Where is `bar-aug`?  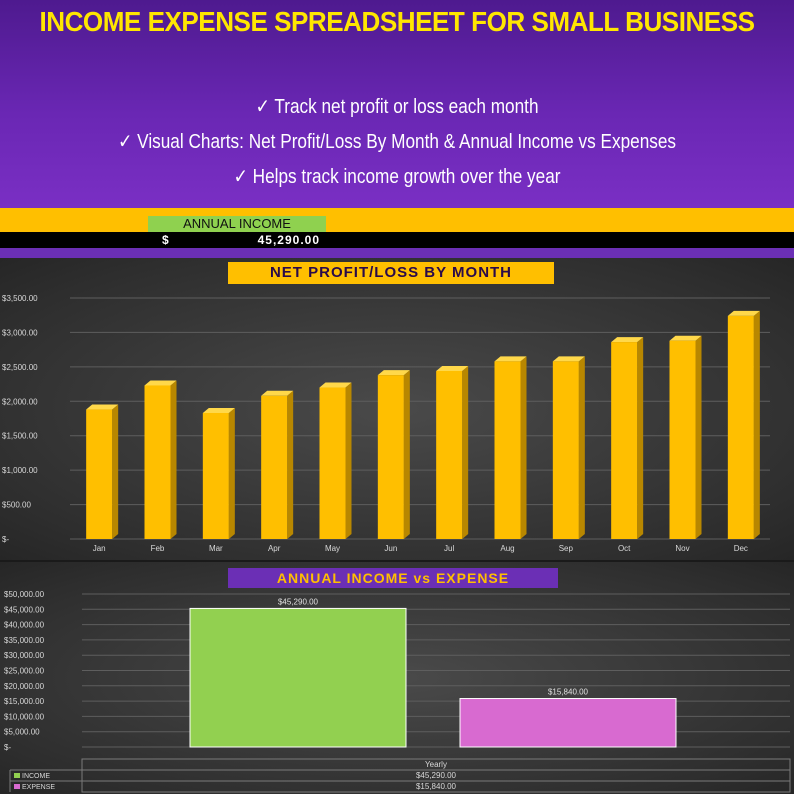
bar-aug is located at coordinates (507, 450).